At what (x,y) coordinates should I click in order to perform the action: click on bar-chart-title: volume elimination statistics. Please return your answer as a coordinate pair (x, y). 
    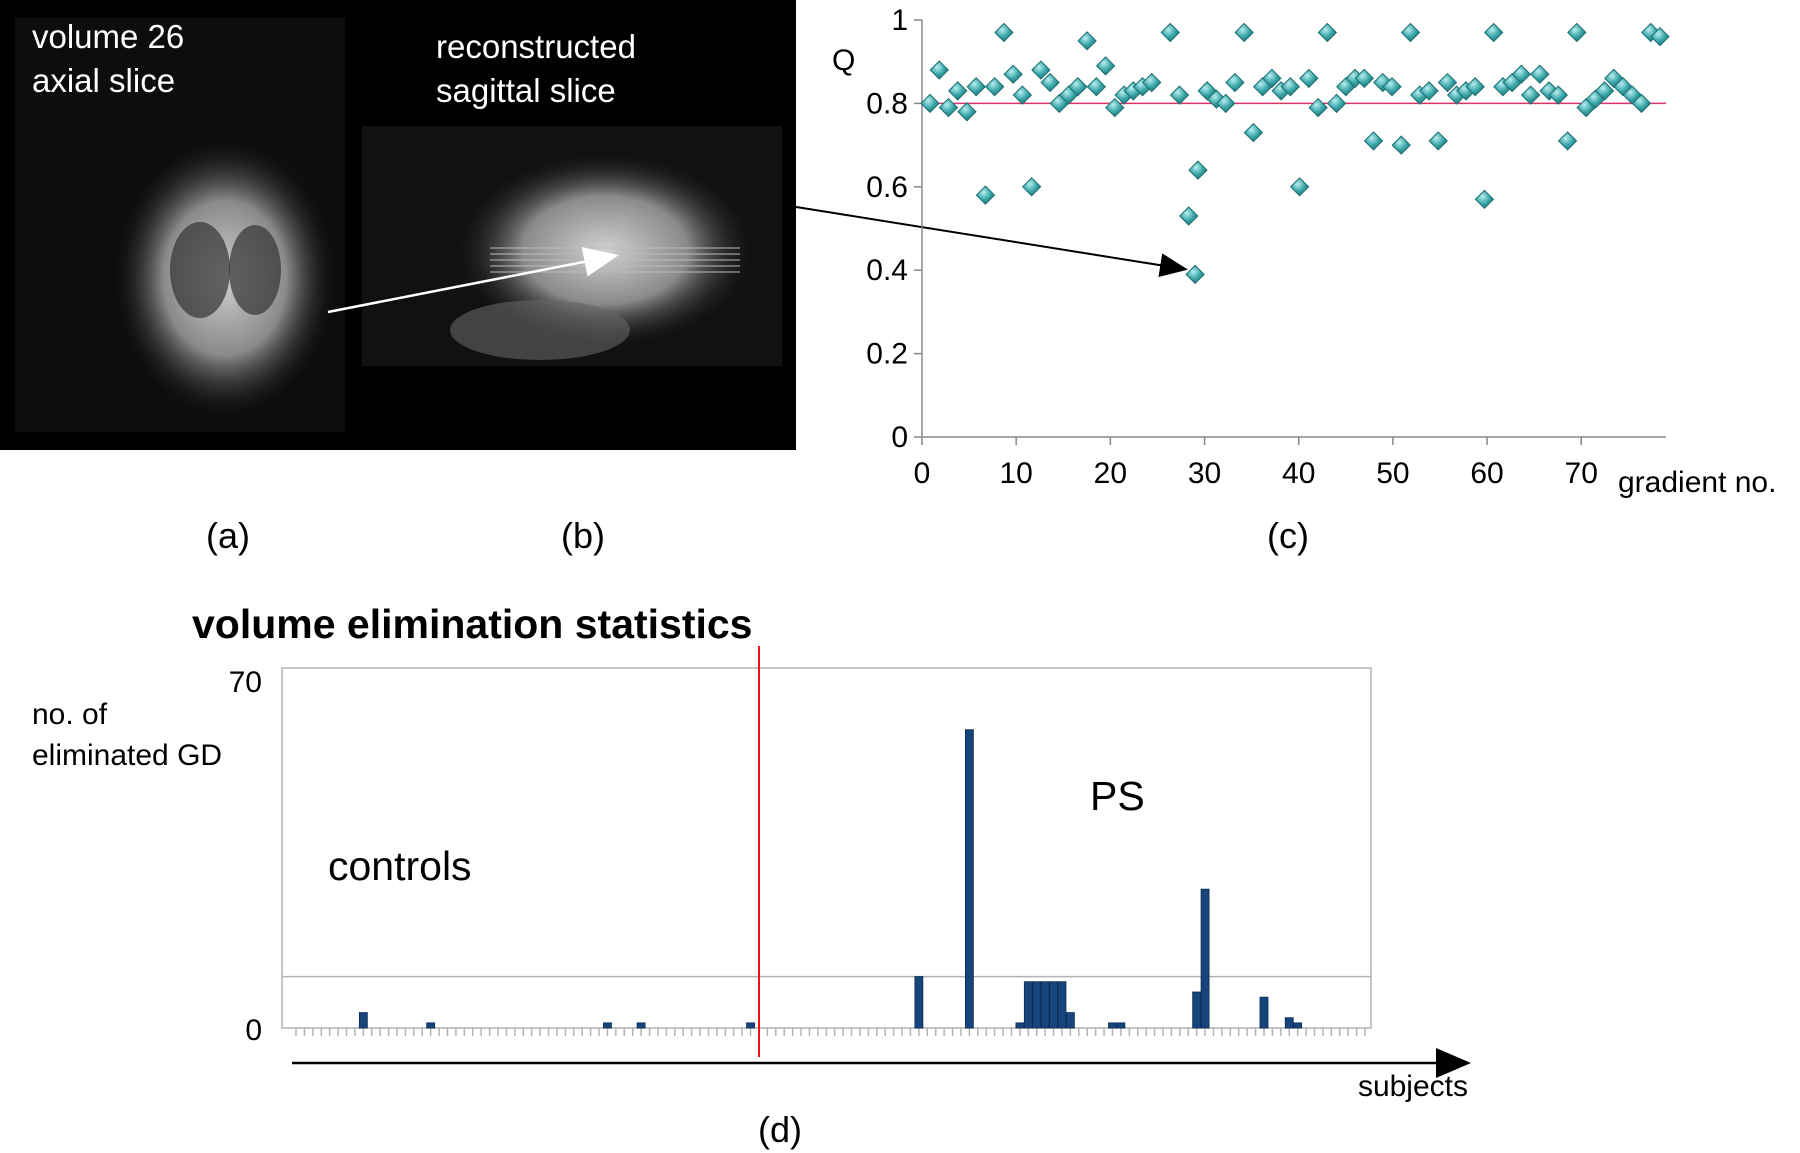
    Looking at the image, I should click on (472, 624).